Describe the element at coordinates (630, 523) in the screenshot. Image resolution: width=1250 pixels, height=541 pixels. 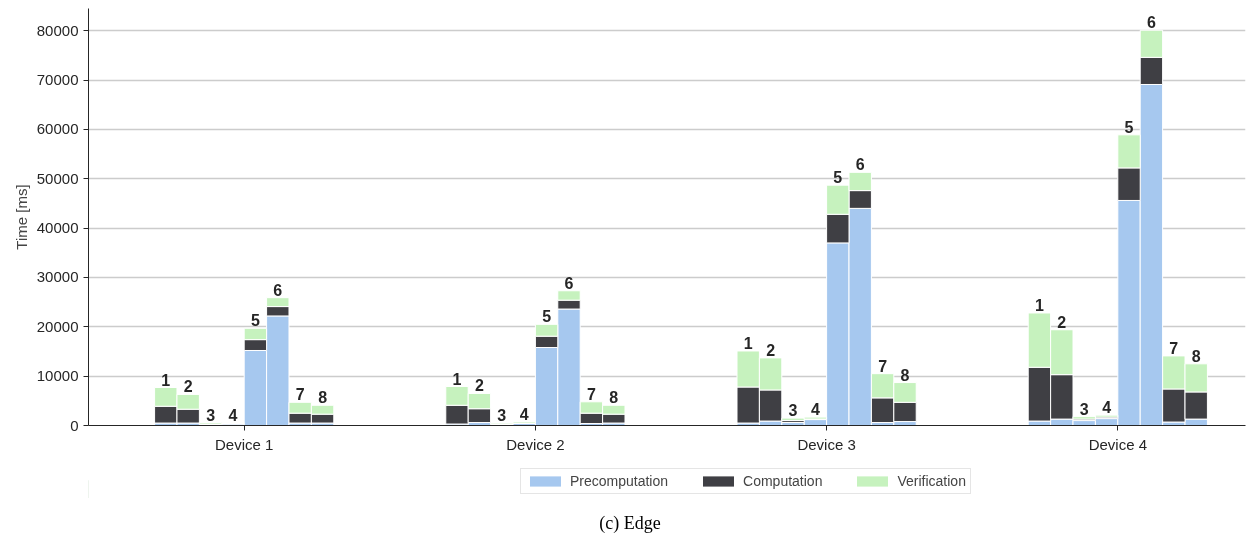
I see `text: (c) Edge` at that location.